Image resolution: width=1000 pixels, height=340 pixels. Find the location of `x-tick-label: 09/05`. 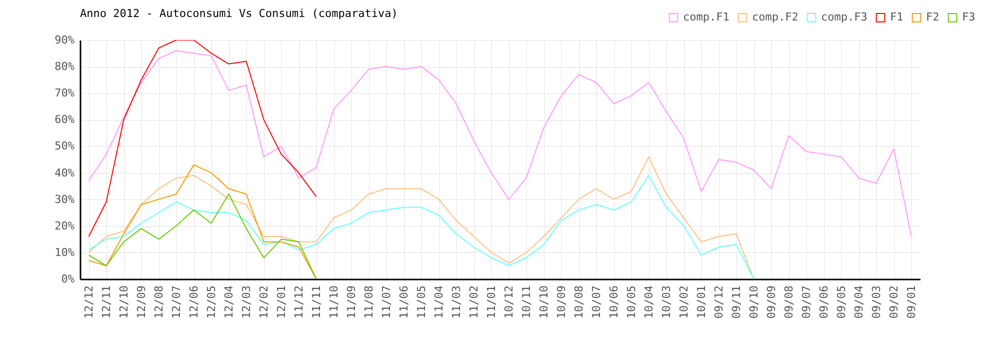

x-tick-label: 09/05 is located at coordinates (841, 302).